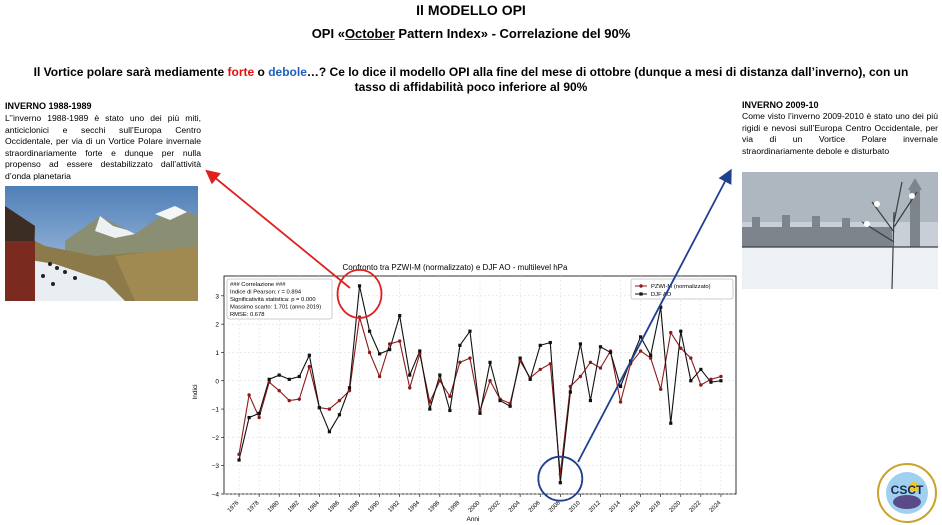 The height and width of the screenshot is (525, 942). What do you see at coordinates (287, 72) in the screenshot?
I see `word-debole: debole` at bounding box center [287, 72].